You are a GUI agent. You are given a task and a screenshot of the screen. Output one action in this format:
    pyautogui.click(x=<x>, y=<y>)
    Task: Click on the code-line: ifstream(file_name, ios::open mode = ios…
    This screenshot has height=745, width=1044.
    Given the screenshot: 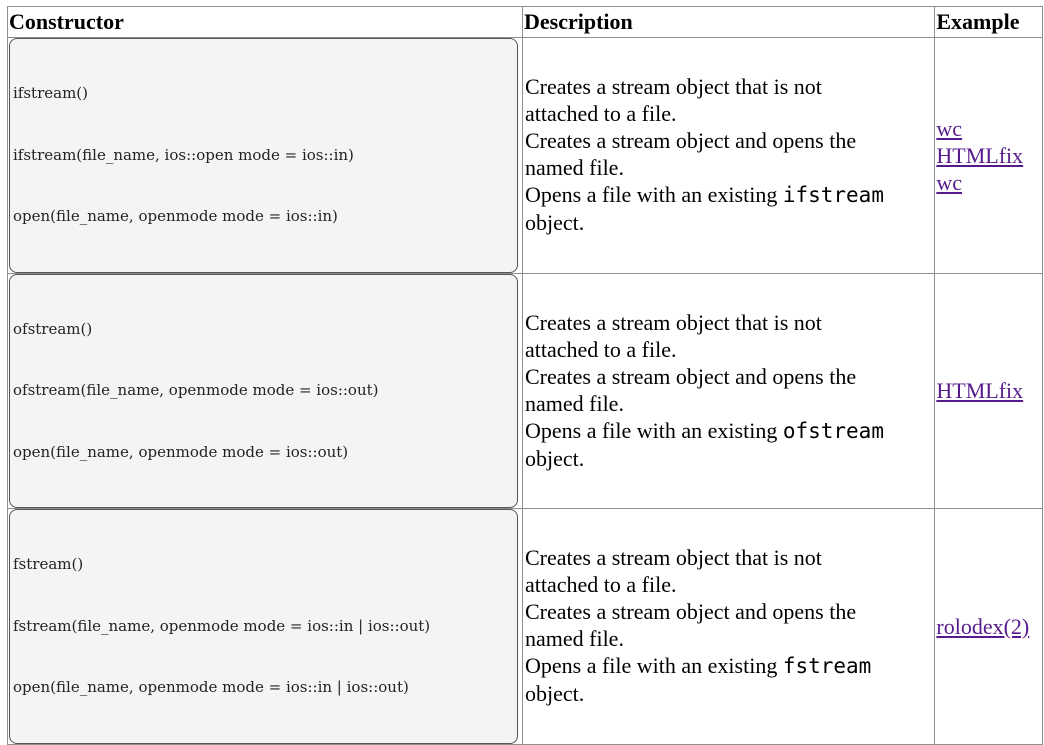 What is the action you would take?
    pyautogui.click(x=183, y=154)
    